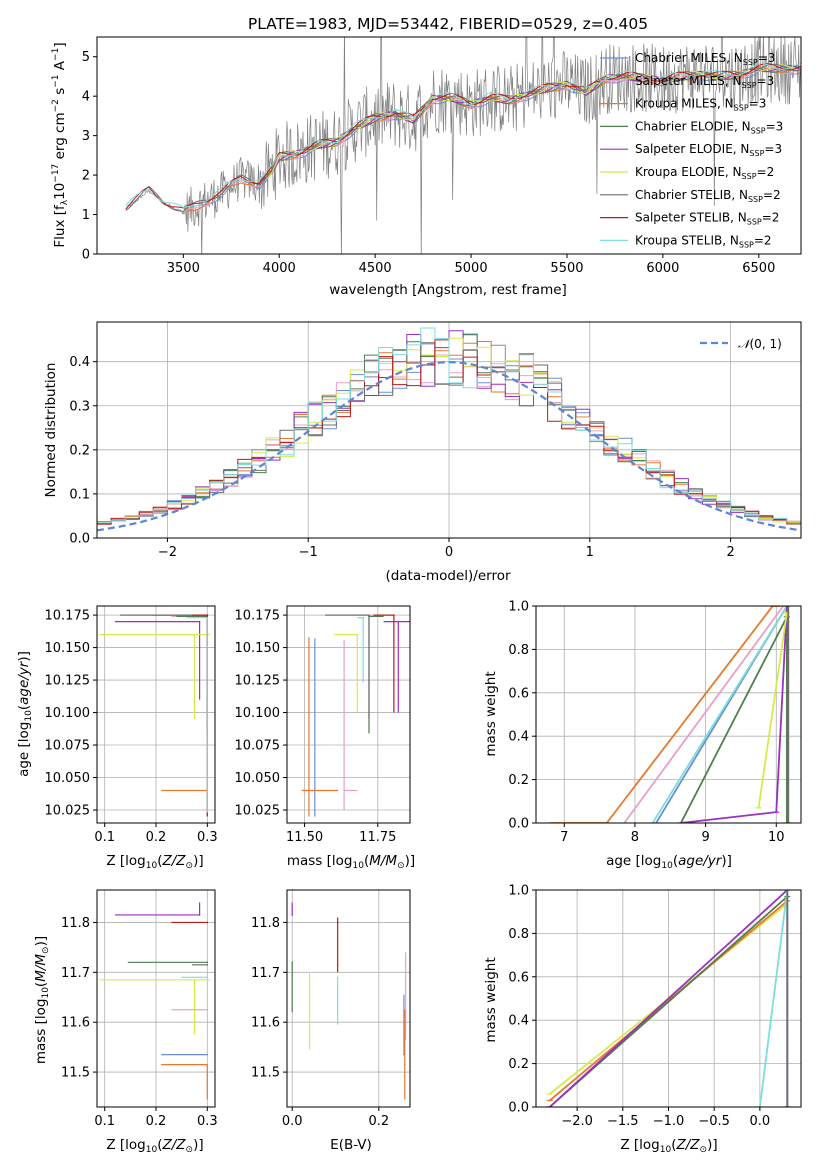 The height and width of the screenshot is (1170, 819). I want to click on y-tick-label: 0, so click(86, 255).